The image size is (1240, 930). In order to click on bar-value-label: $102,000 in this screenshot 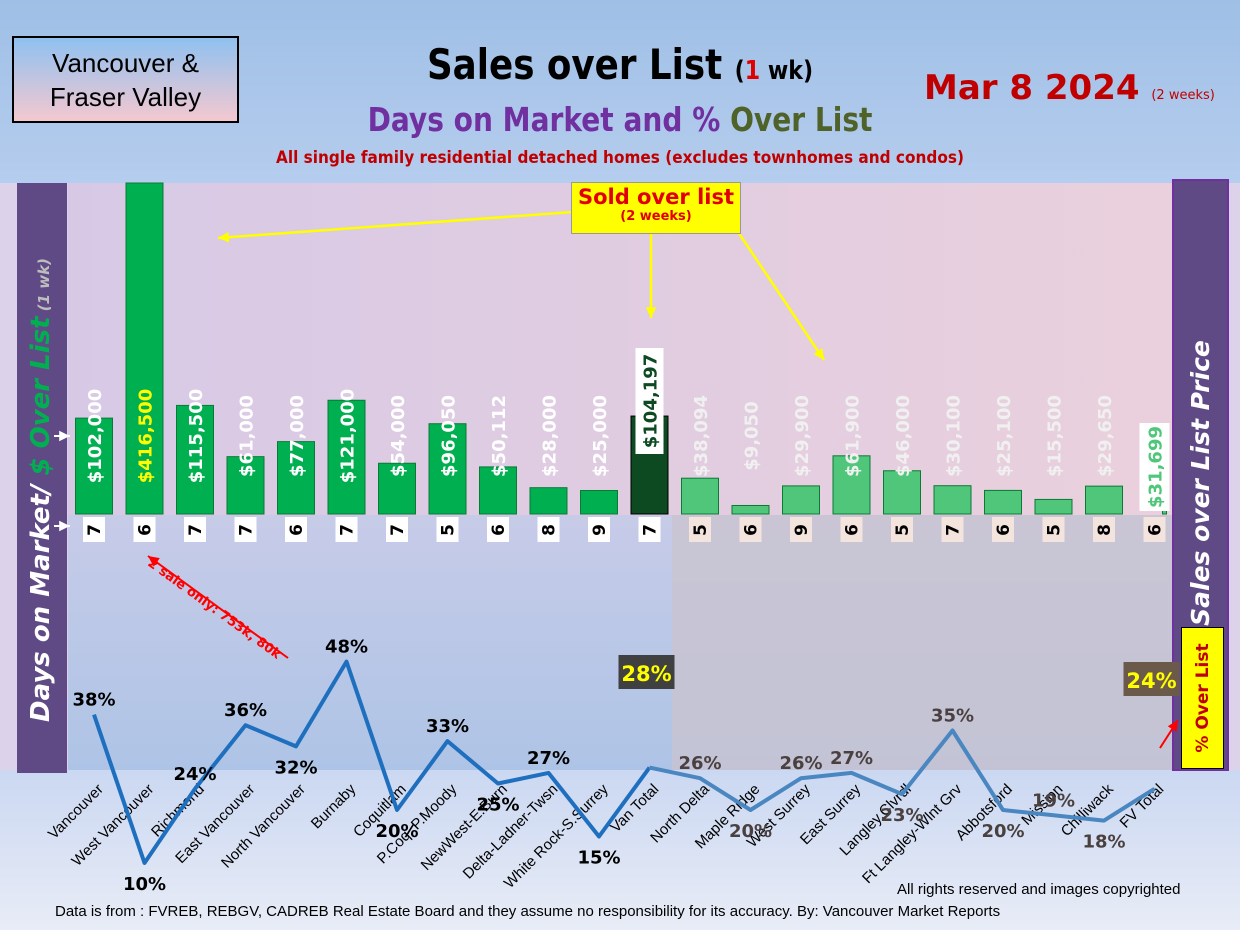, I will do `click(95, 436)`.